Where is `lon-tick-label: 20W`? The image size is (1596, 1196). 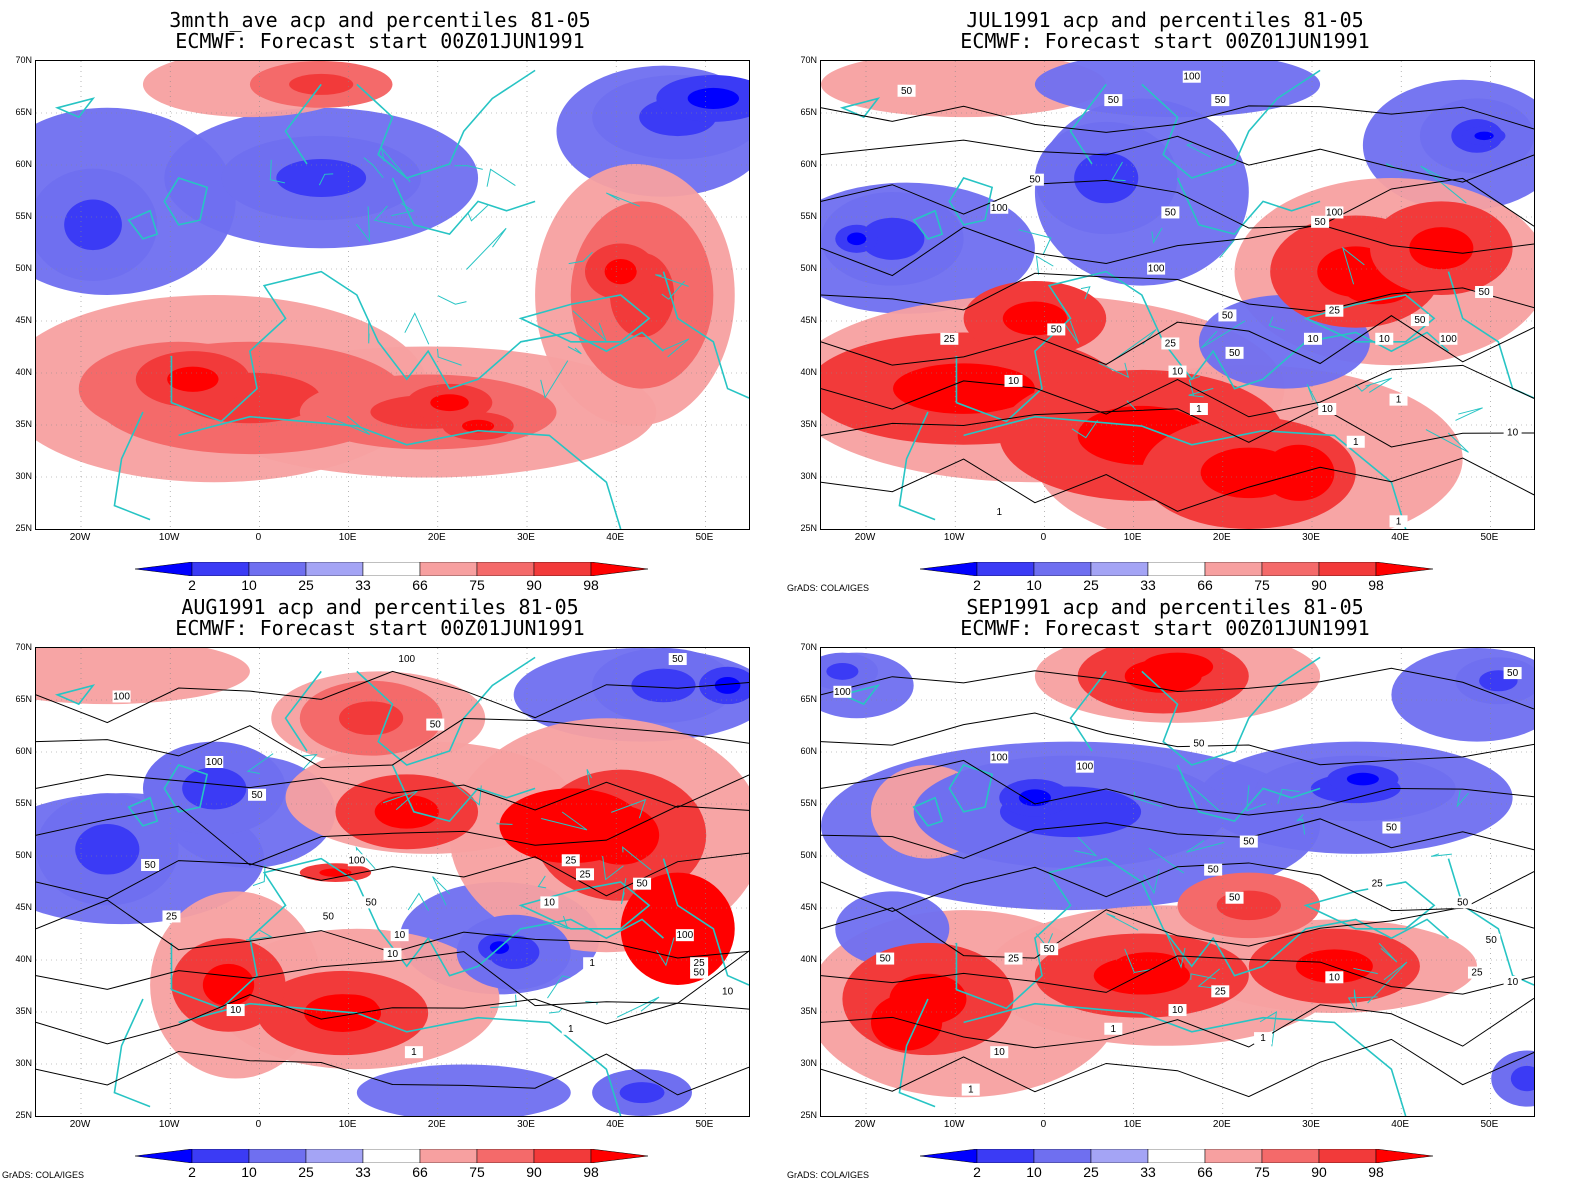 lon-tick-label: 20W is located at coordinates (80, 537).